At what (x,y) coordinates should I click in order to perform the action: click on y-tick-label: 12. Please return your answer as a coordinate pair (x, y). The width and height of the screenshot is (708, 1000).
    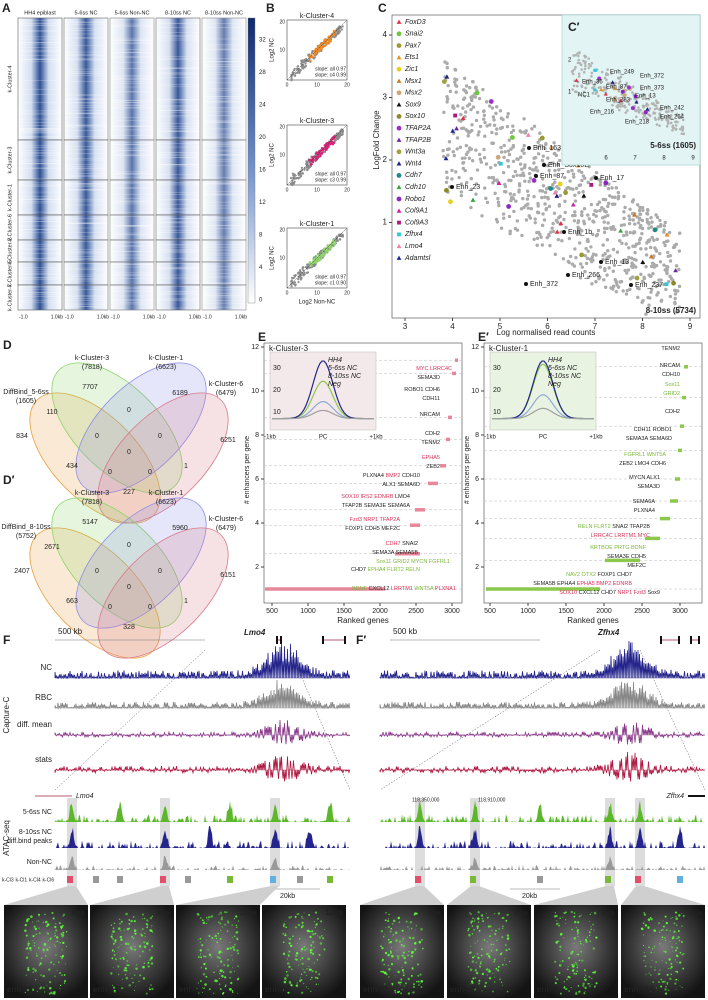
    Looking at the image, I should click on (475, 347).